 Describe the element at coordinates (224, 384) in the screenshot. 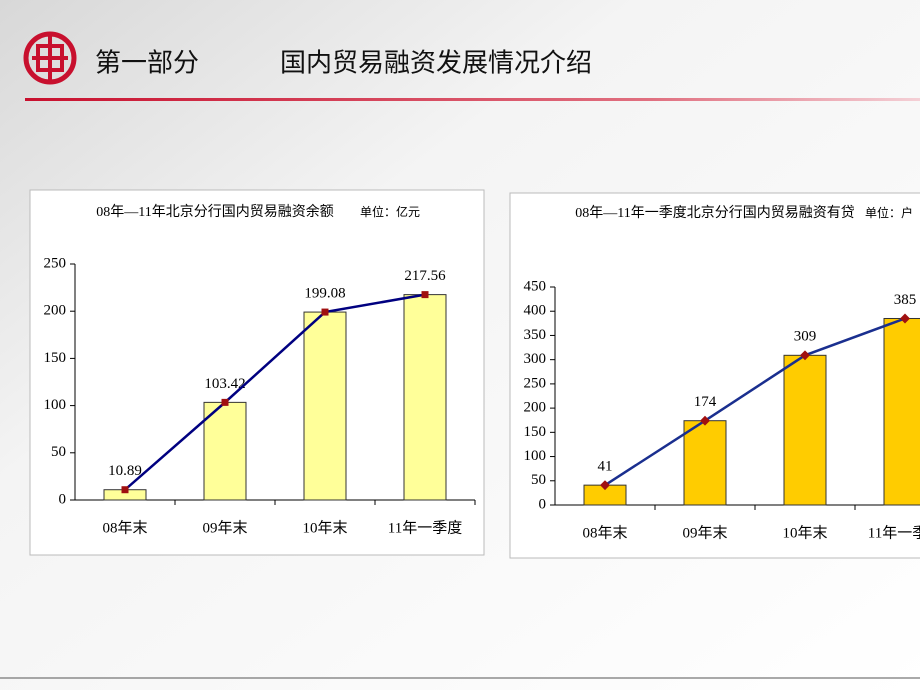

I see `value-label: 103.42` at that location.